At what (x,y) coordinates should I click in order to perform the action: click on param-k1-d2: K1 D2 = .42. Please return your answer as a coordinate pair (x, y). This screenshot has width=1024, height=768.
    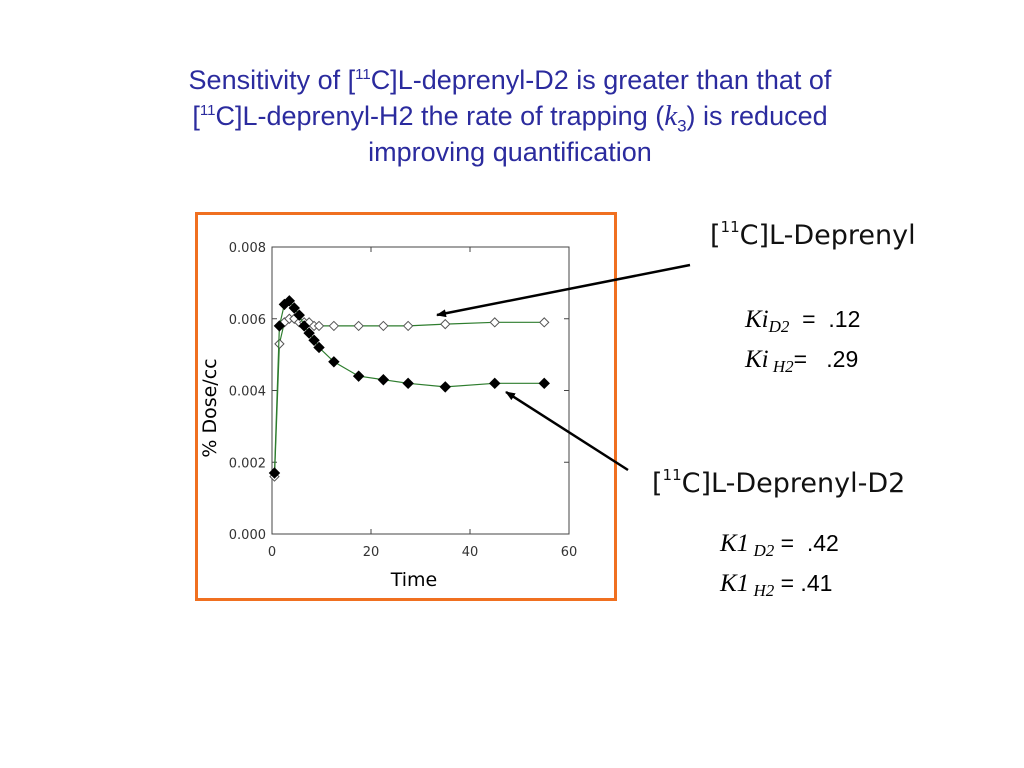
    Looking at the image, I should click on (779, 545).